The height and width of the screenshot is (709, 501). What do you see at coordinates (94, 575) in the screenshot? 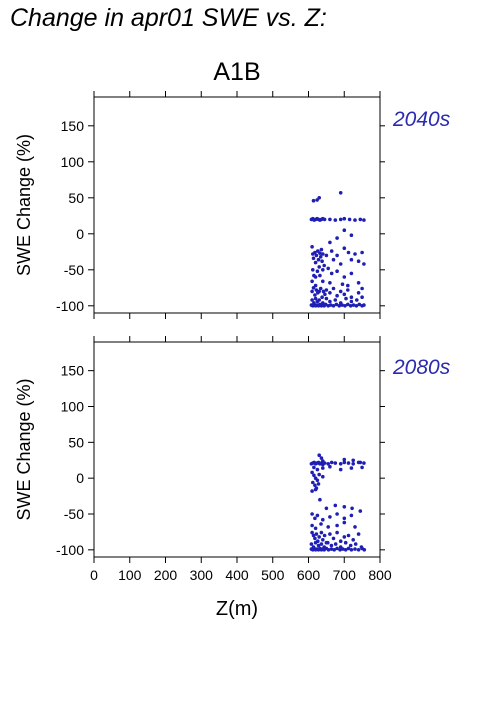
I see `x-tick-label: 0` at bounding box center [94, 575].